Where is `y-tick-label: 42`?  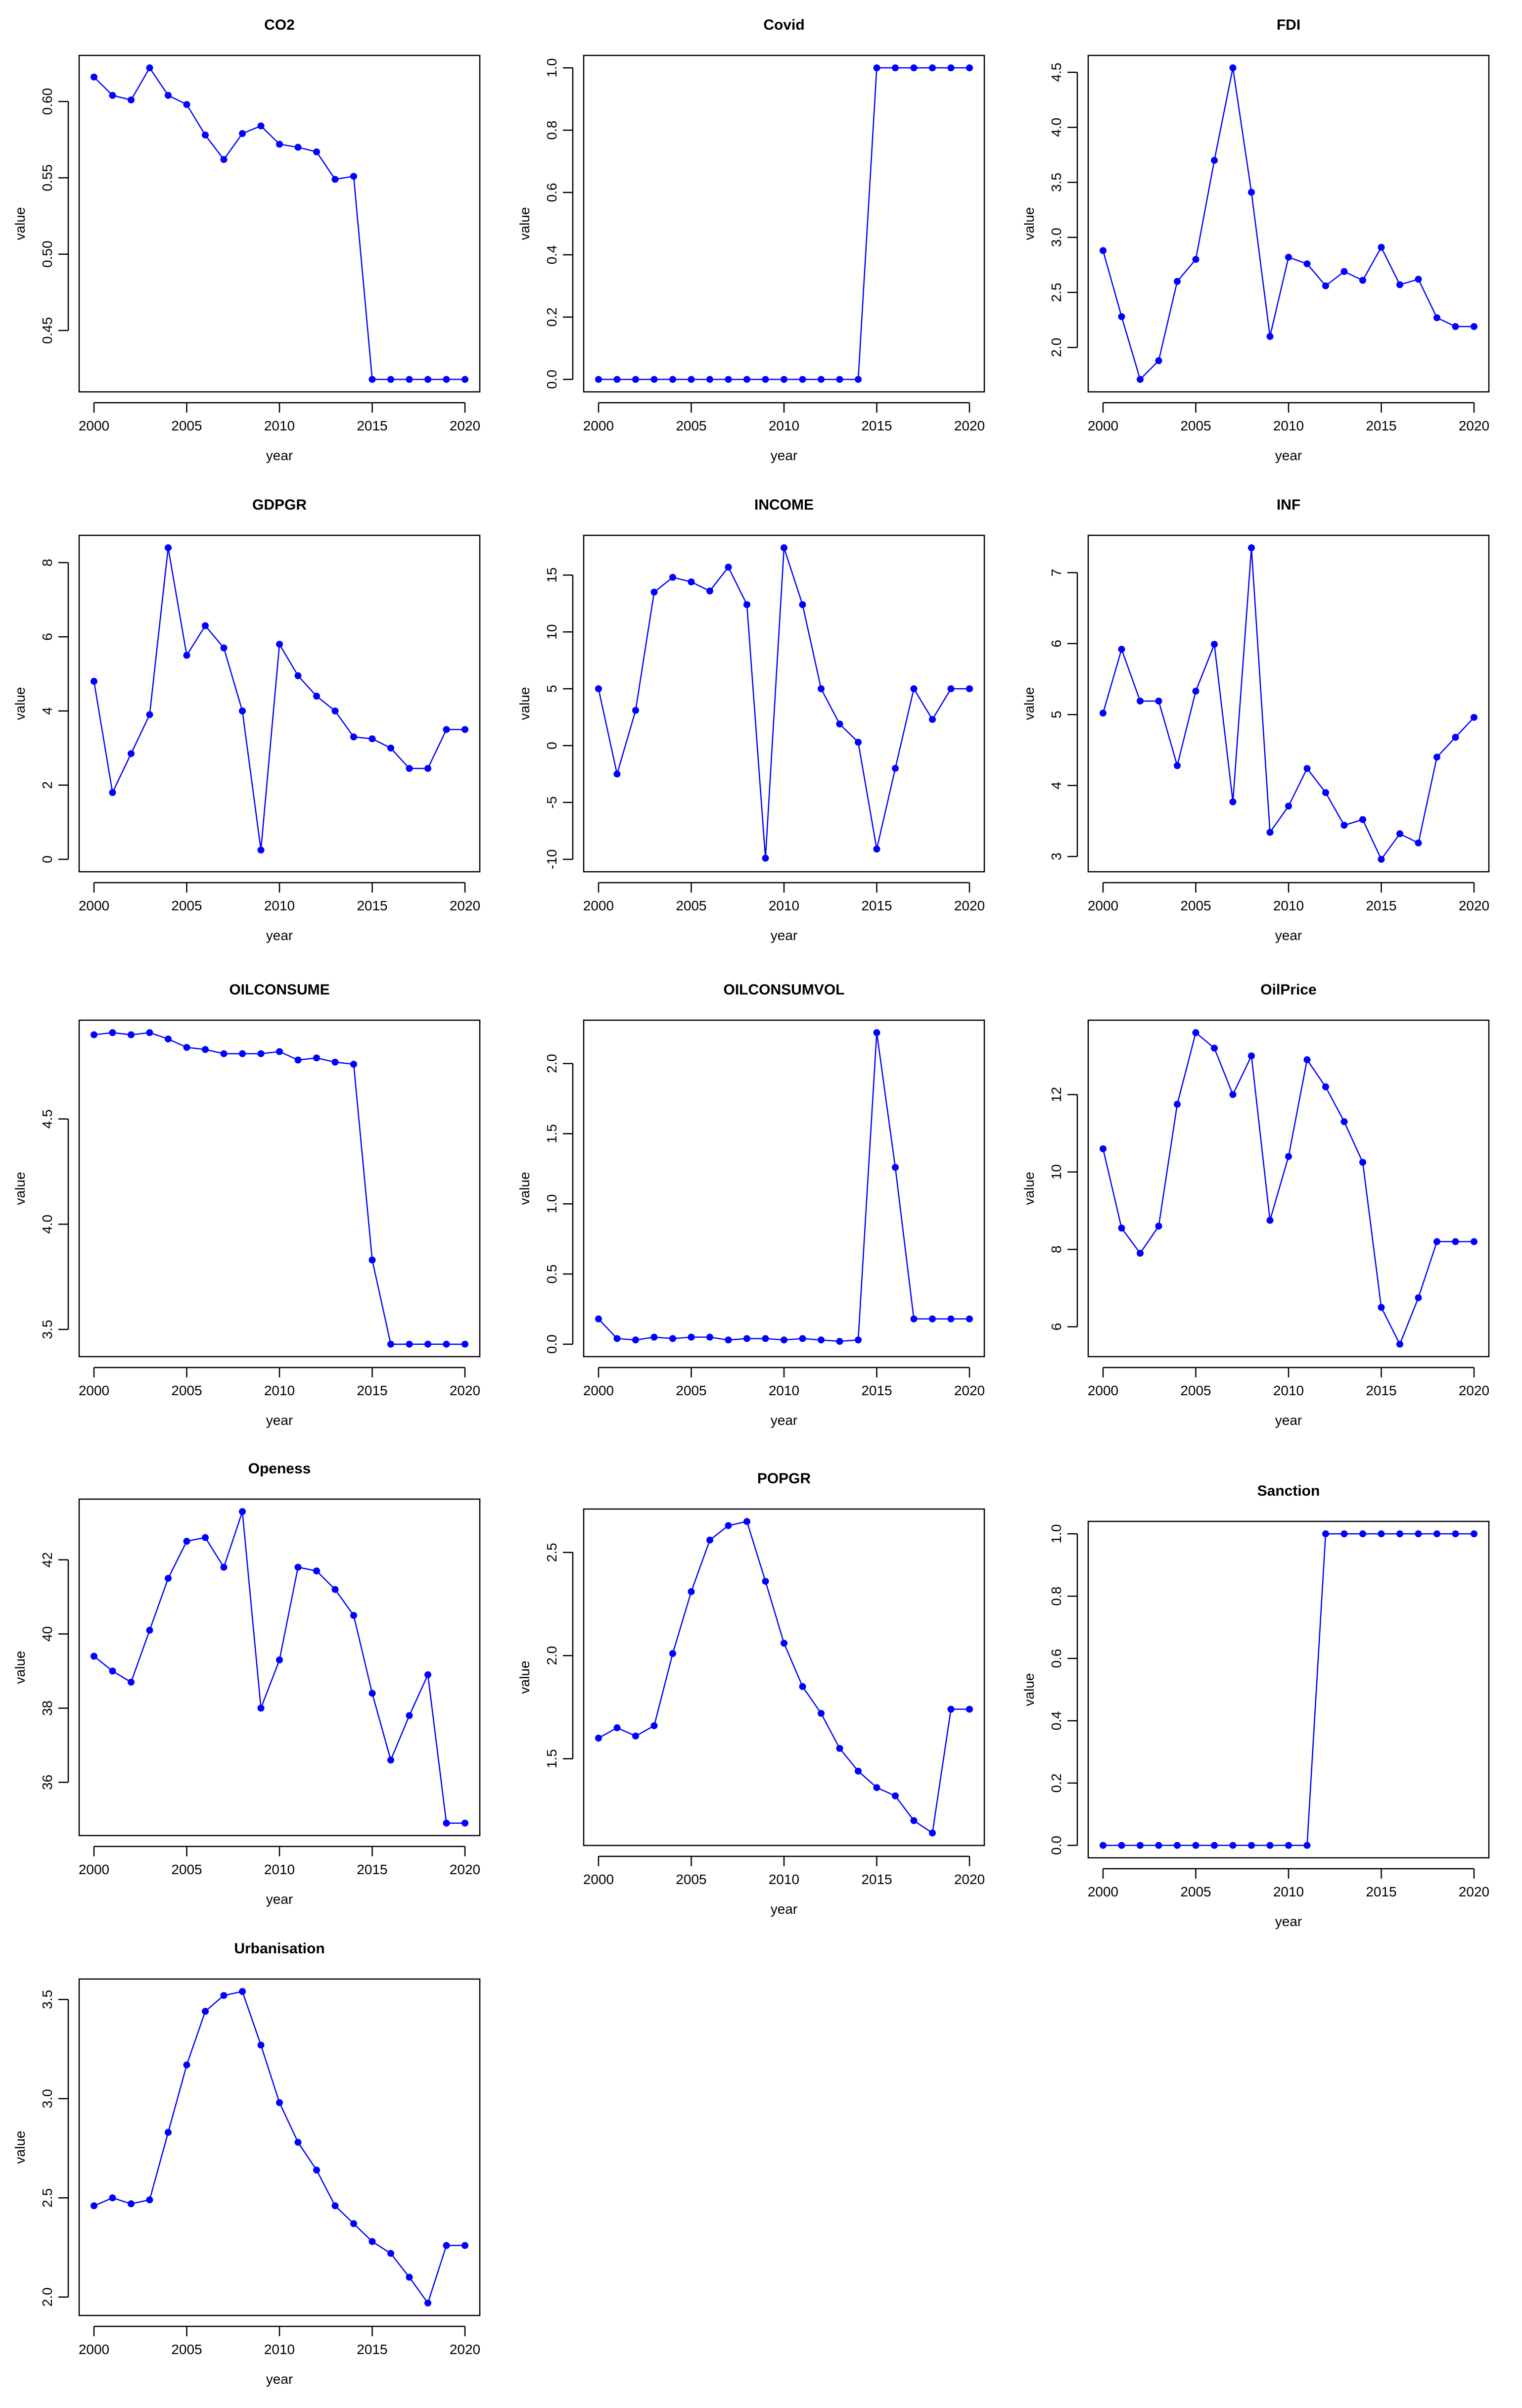
y-tick-label: 42 is located at coordinates (47, 1559).